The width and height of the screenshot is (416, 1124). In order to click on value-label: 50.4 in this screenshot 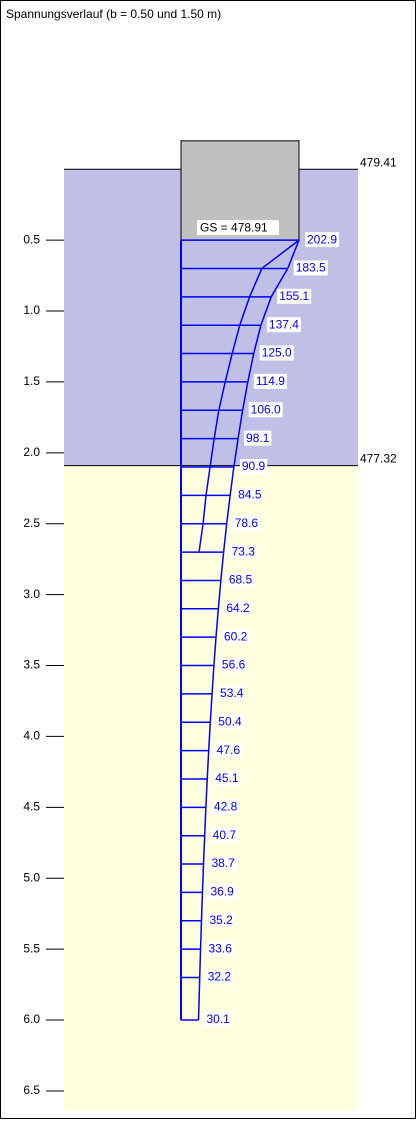, I will do `click(230, 721)`.